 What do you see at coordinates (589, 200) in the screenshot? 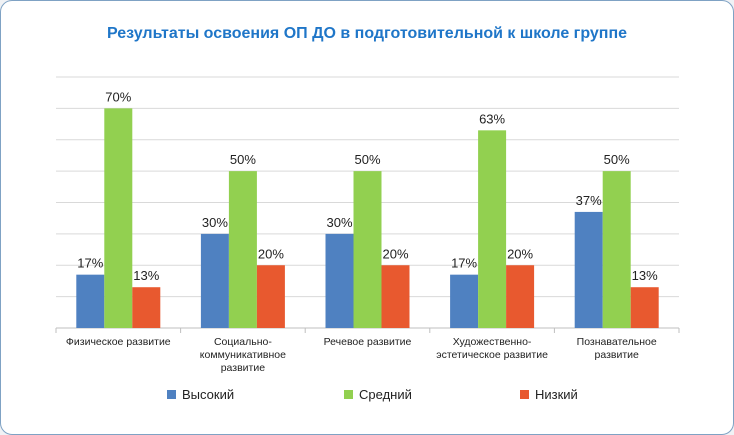
I see `data-label: 37%` at bounding box center [589, 200].